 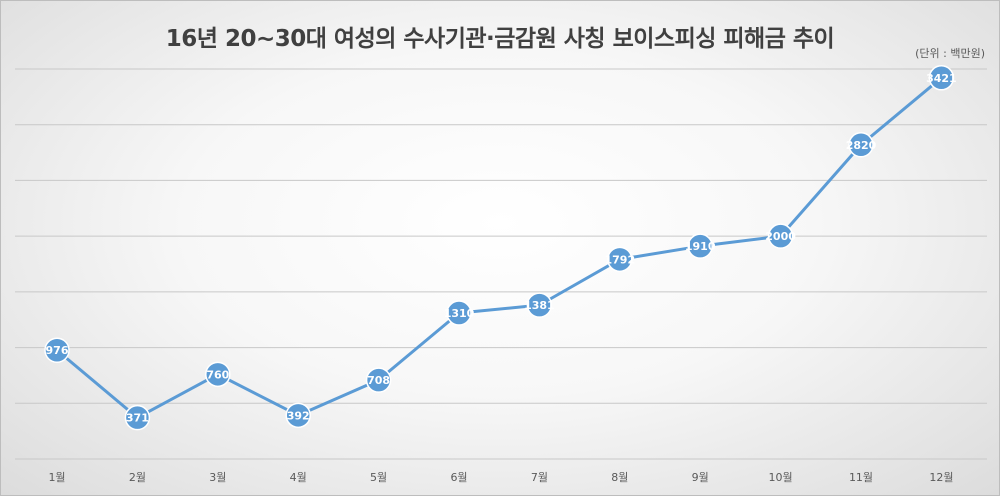 I want to click on x-tick-label: 1월, so click(x=56, y=477).